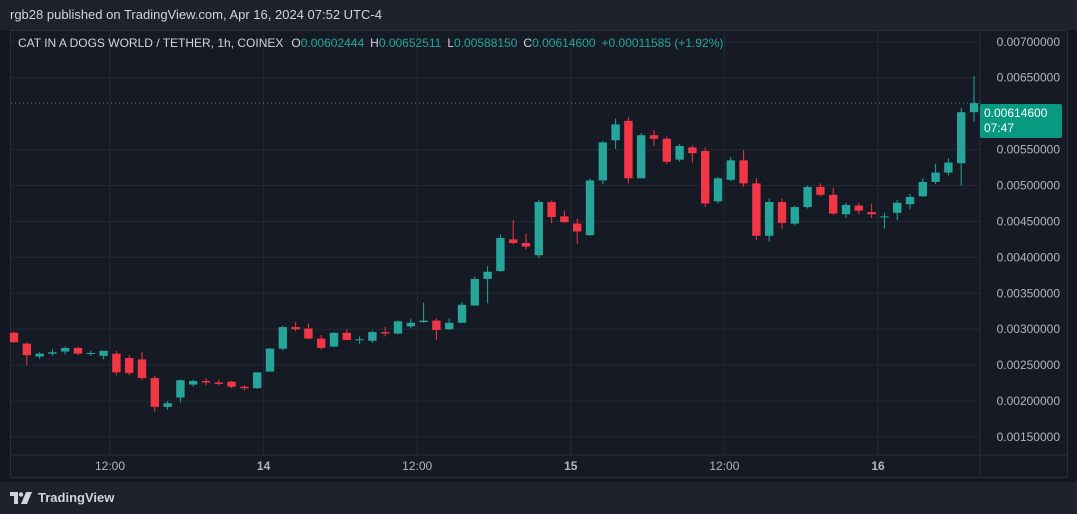 The height and width of the screenshot is (514, 1077). Describe the element at coordinates (538, 498) in the screenshot. I see `footer-bar: TradingView` at that location.